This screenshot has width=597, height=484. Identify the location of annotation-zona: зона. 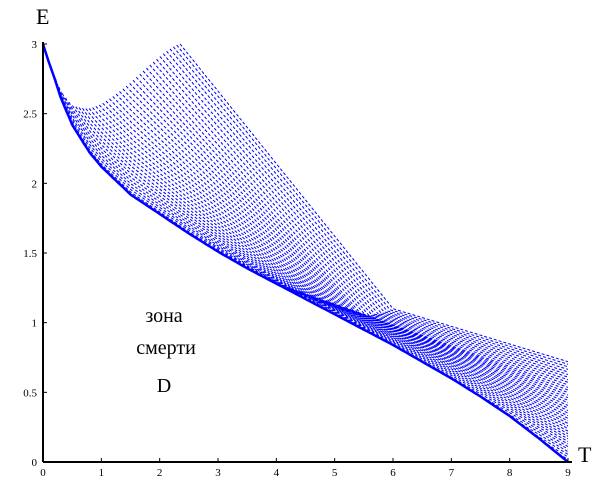
(163, 316).